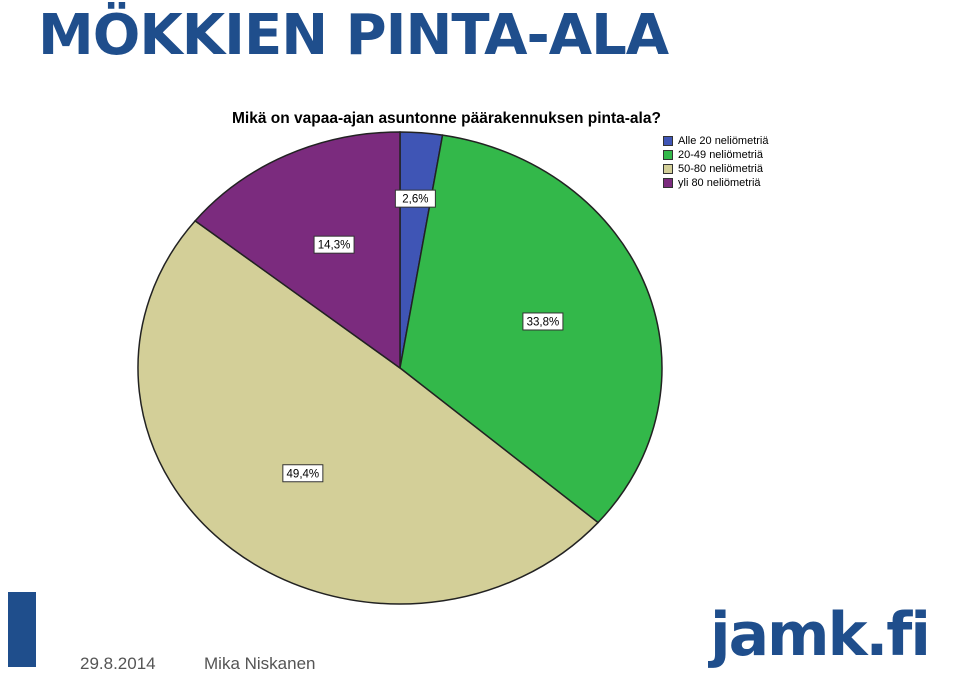 This screenshot has width=960, height=685. I want to click on legend-item-2: 50-80 neliömetriä, so click(716, 169).